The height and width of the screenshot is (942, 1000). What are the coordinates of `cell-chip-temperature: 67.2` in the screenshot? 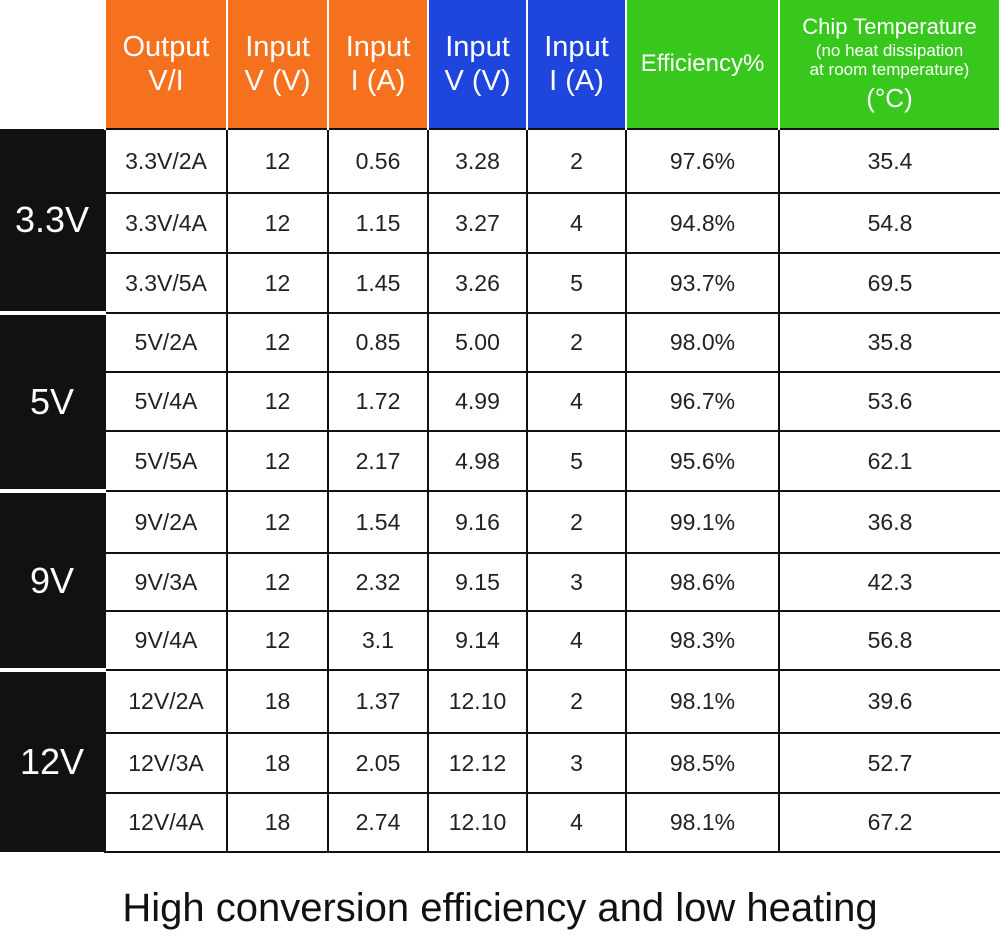 It's located at (889, 822).